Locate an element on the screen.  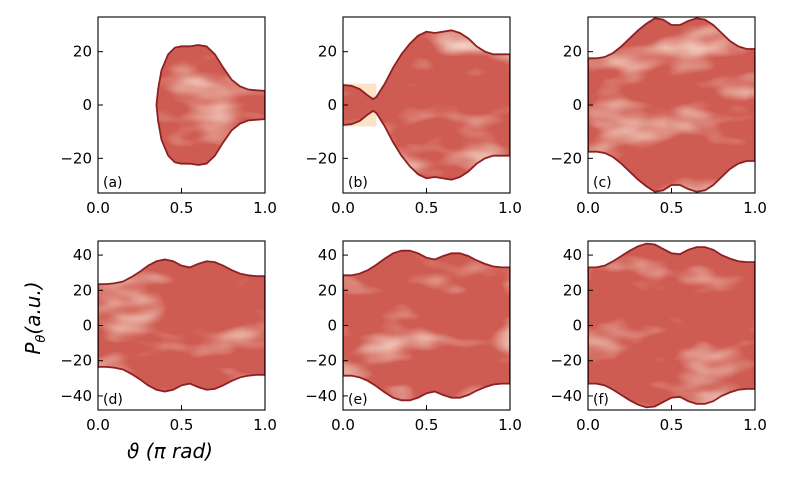
panel-d: 0.0 0.5 1.0 −40 −20 0 20 40 (d) is located at coordinates (168, 337).